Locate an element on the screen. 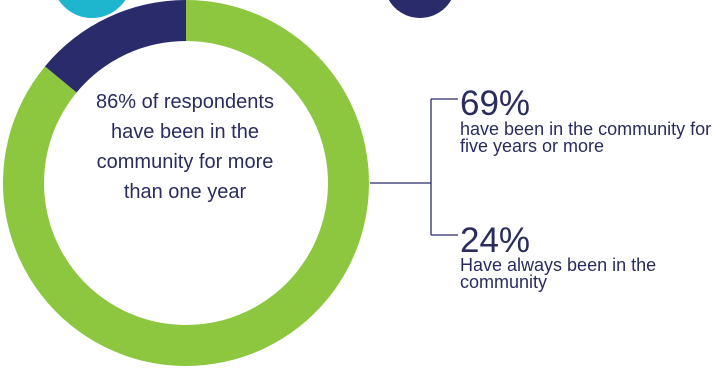  stat-always-number: 24% is located at coordinates (495, 240).